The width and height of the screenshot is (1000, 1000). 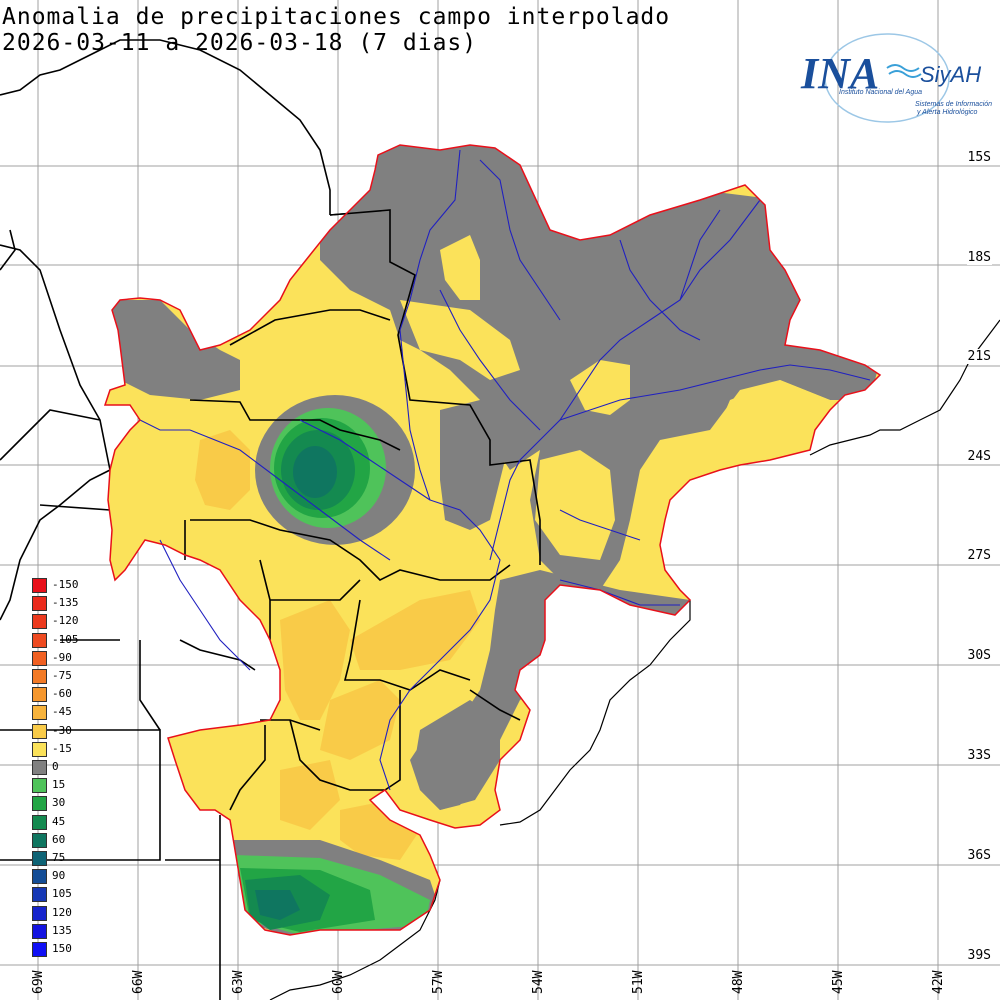 What do you see at coordinates (979, 655) in the screenshot?
I see `lat-label-30s: 30S` at bounding box center [979, 655].